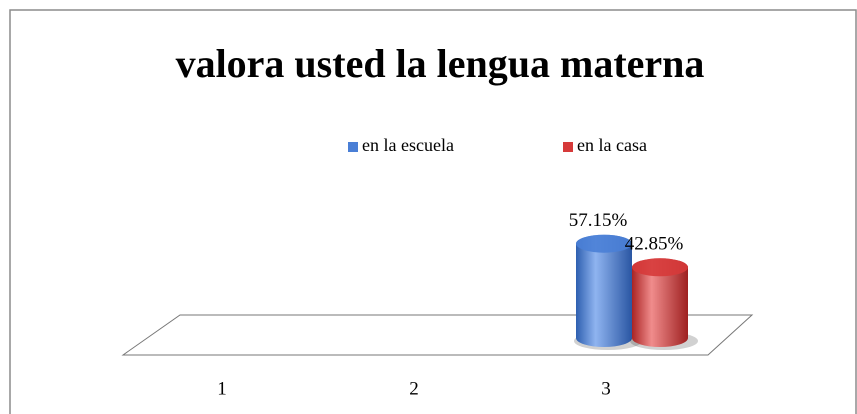 This screenshot has width=857, height=414. I want to click on x-tick-label: 1, so click(222, 388).